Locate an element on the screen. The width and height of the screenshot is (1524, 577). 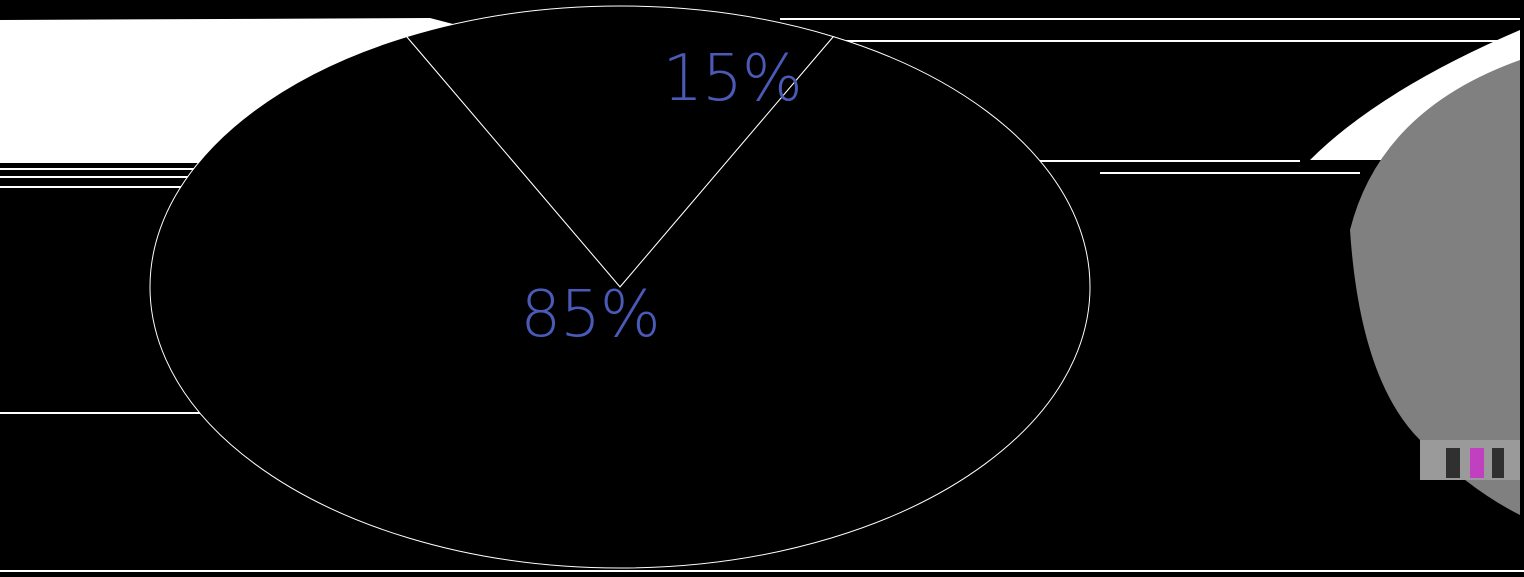
pie-slice-small is located at coordinates (620, 146).